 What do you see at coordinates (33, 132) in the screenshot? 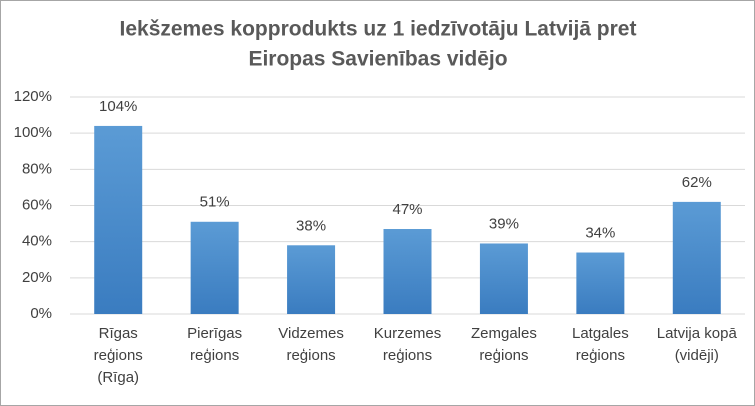
I see `y-tick-label: 100%` at bounding box center [33, 132].